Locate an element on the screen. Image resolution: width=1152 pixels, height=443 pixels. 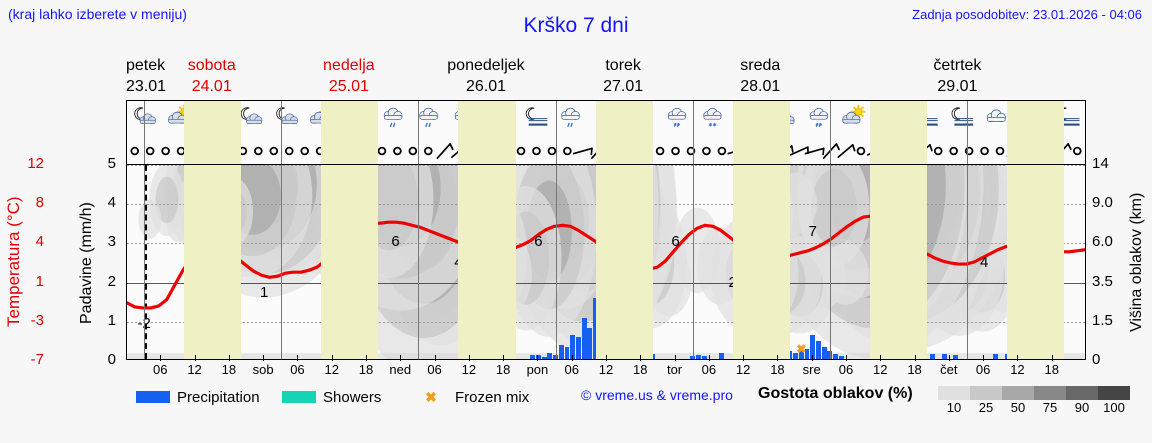
day-date: 25.01 is located at coordinates (348, 86).